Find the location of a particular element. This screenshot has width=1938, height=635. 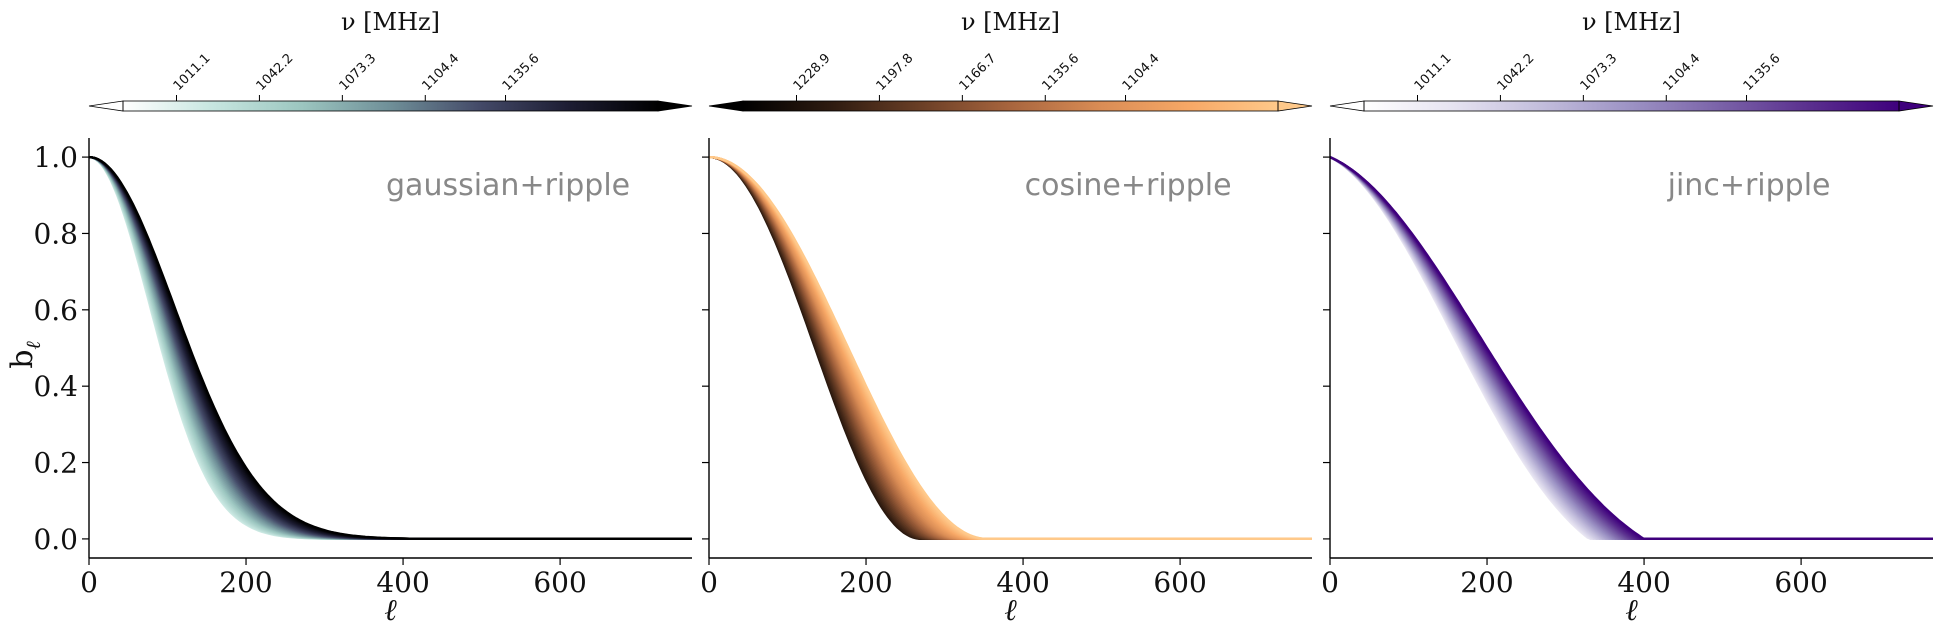

panel-annotation: cosine+ripple is located at coordinates (1128, 185).